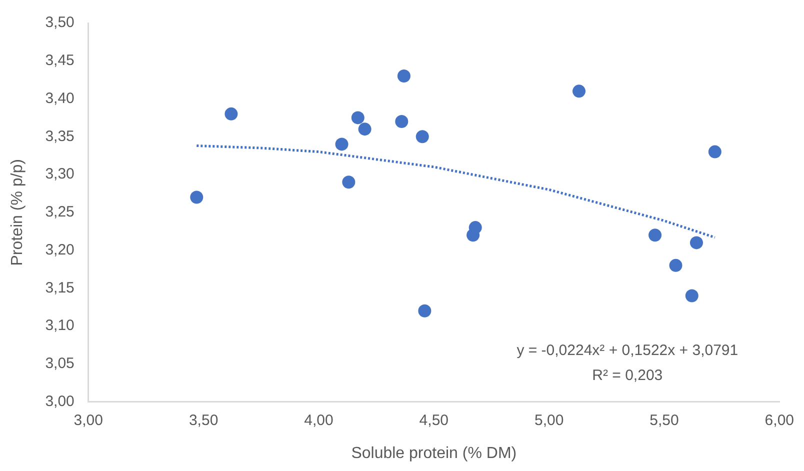 The width and height of the screenshot is (804, 471). I want to click on annotation: R² = 0,203, so click(627, 375).